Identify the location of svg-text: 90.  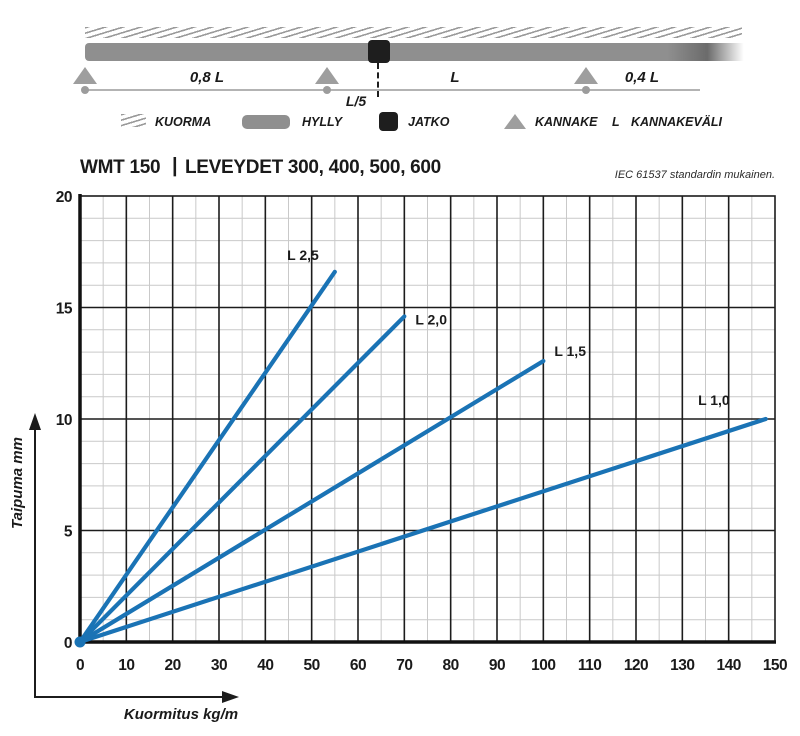
(497, 665).